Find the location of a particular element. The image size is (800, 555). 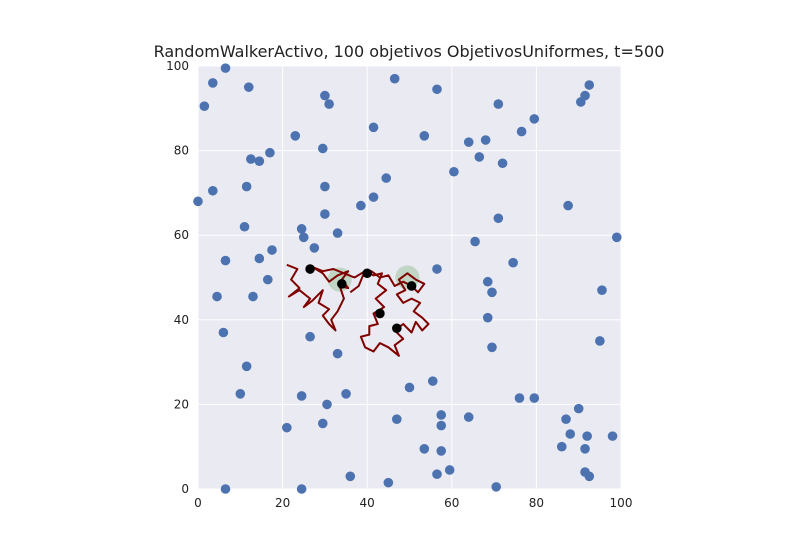

y-tick-label: 40 is located at coordinates (181, 320).